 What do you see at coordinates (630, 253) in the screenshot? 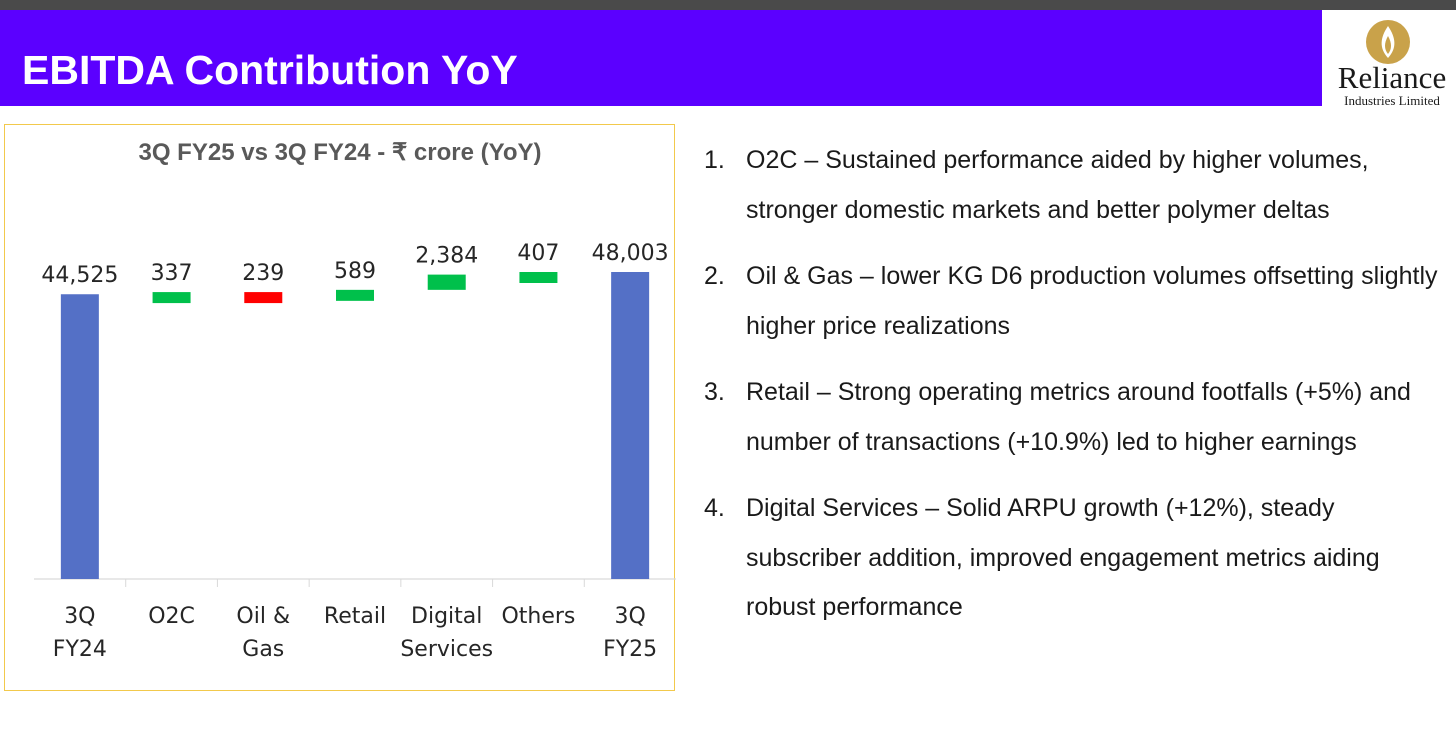
I see `data-label: 48,003` at bounding box center [630, 253].